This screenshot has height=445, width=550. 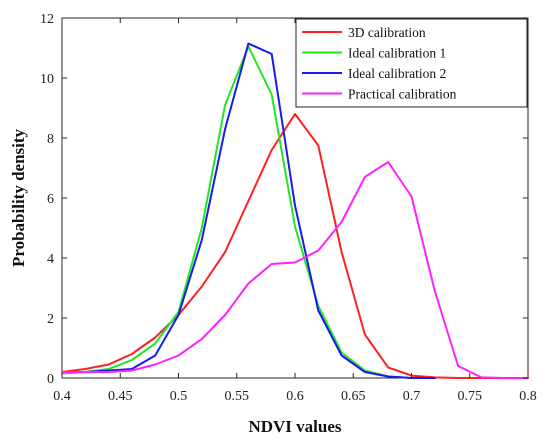 What do you see at coordinates (294, 426) in the screenshot?
I see `x-axis-title: NDVI values` at bounding box center [294, 426].